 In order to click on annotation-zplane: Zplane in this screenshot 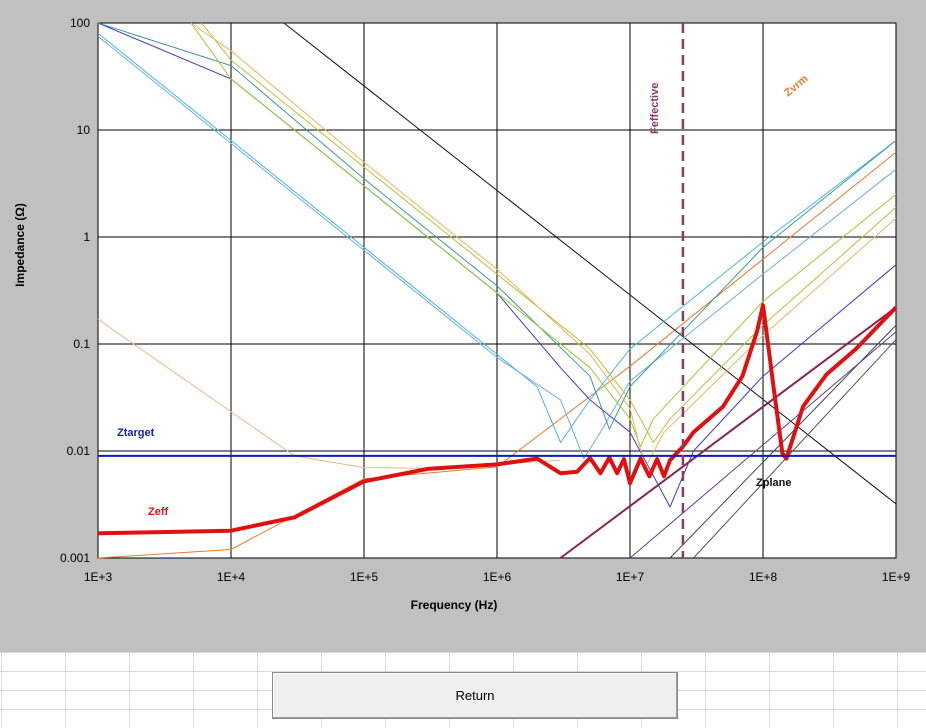, I will do `click(773, 483)`.